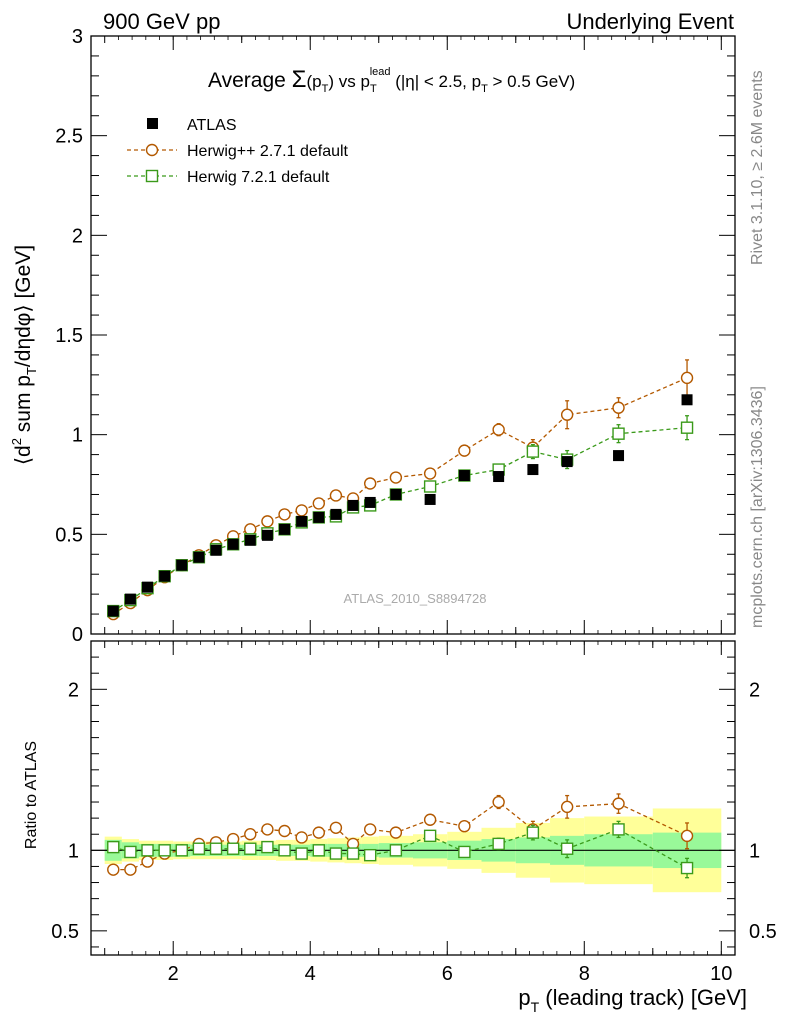  Describe the element at coordinates (721, 974) in the screenshot. I see `x-tick-label: 10` at that location.